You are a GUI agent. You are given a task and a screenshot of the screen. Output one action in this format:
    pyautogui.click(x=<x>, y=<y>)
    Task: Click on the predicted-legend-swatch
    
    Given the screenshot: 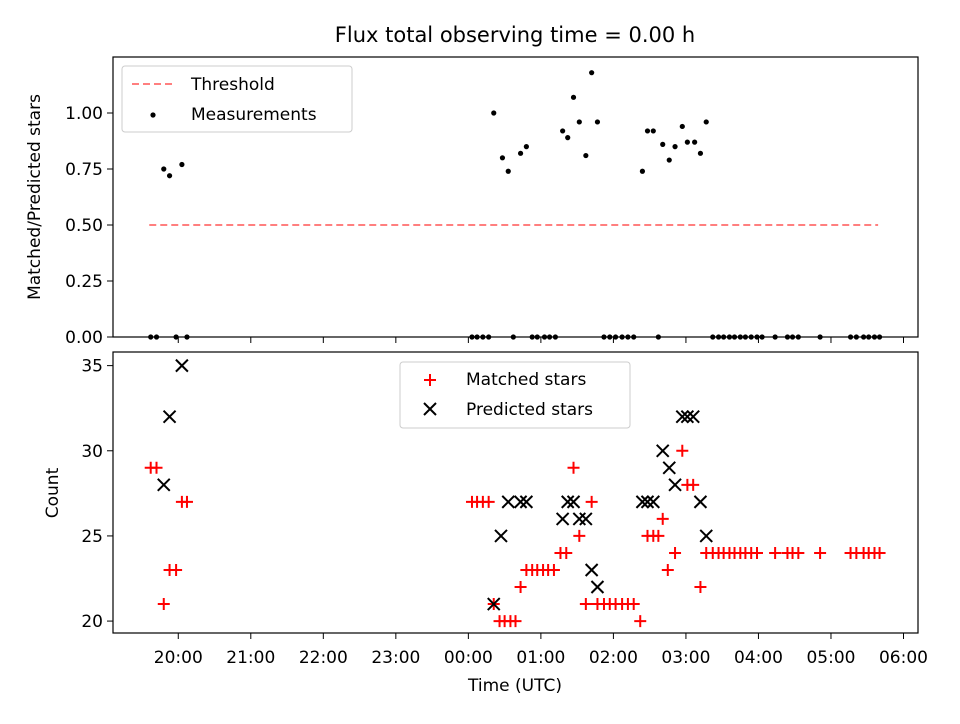 What is the action you would take?
    pyautogui.click(x=430, y=409)
    